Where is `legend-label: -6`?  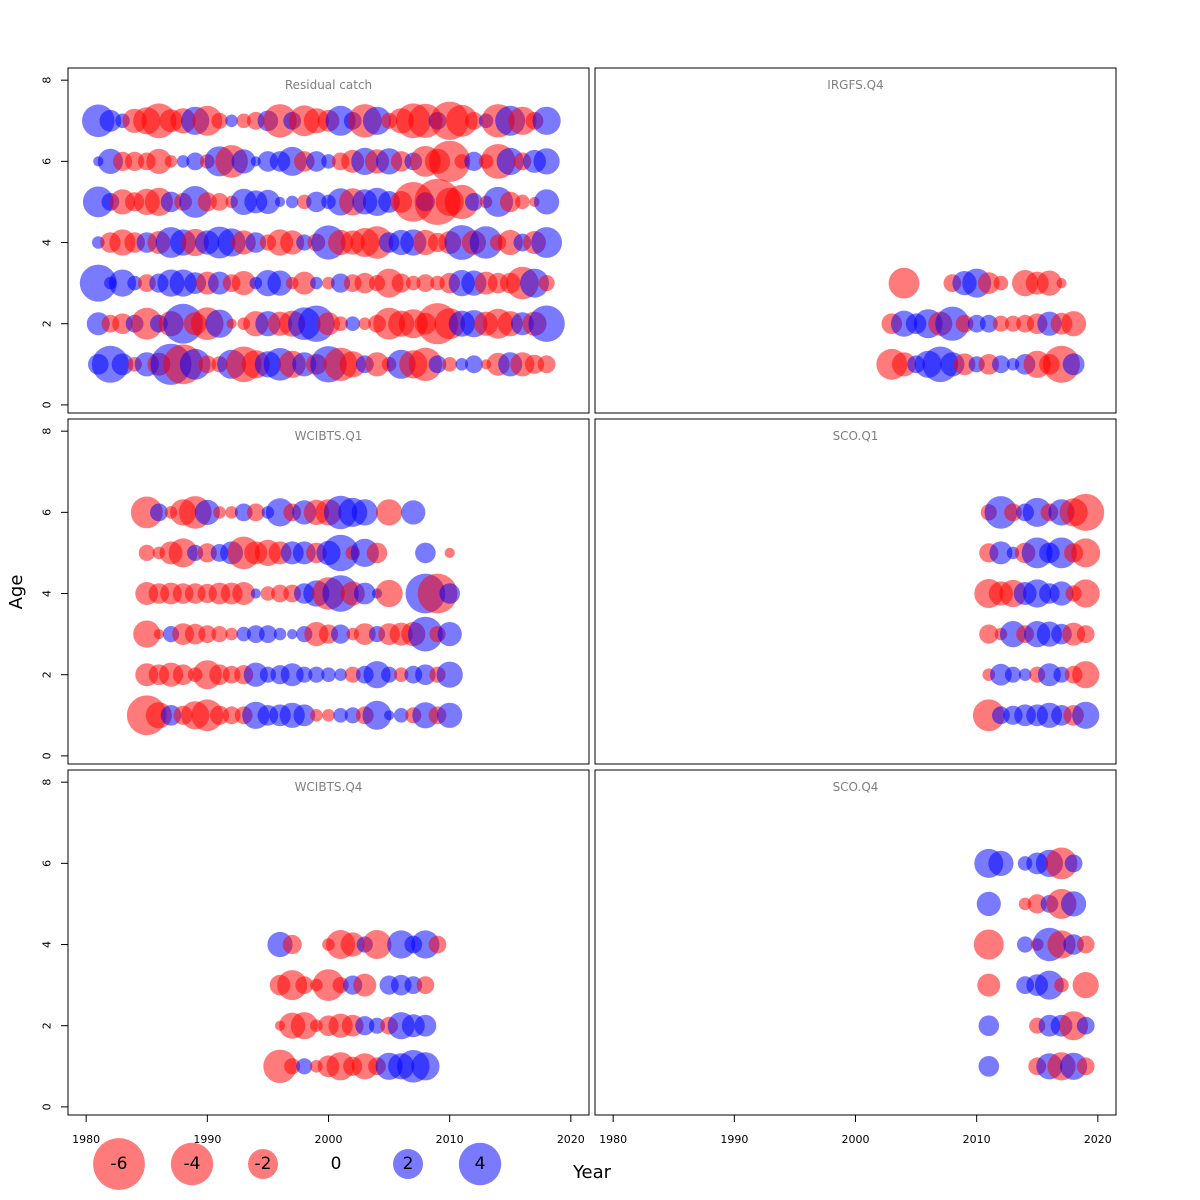
legend-label: -6 is located at coordinates (119, 1164).